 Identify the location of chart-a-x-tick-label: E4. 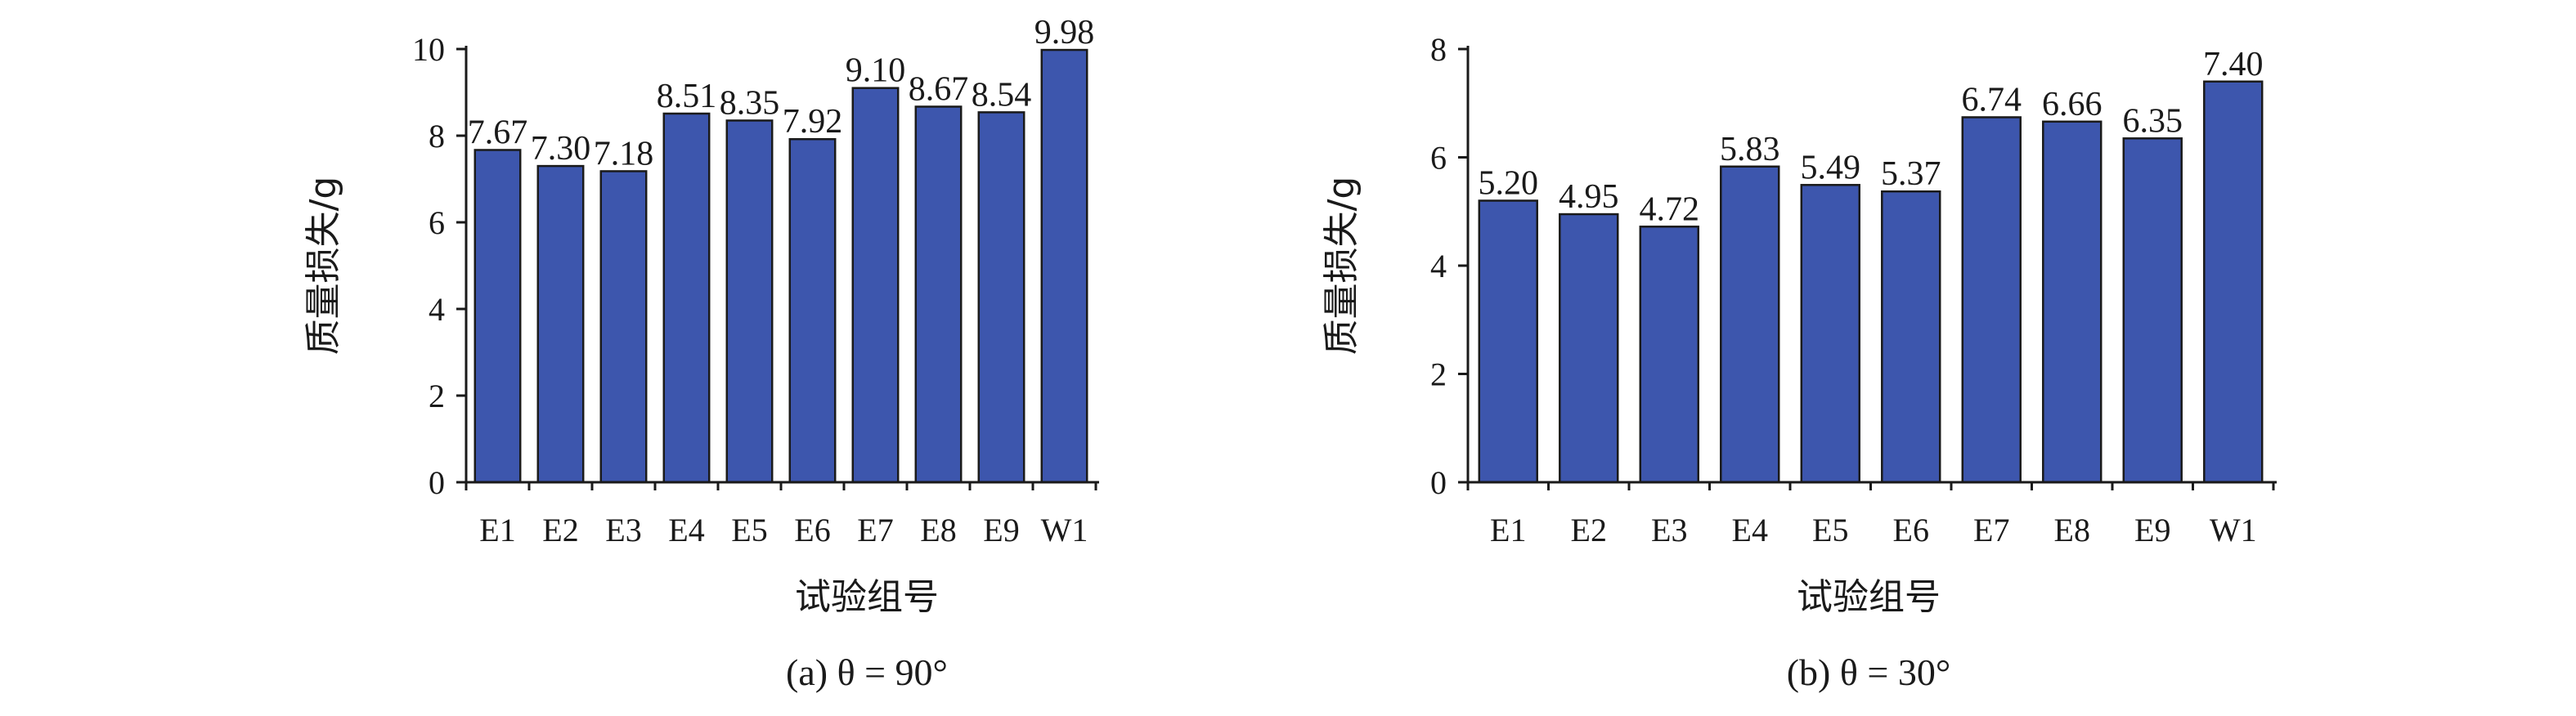
(686, 530).